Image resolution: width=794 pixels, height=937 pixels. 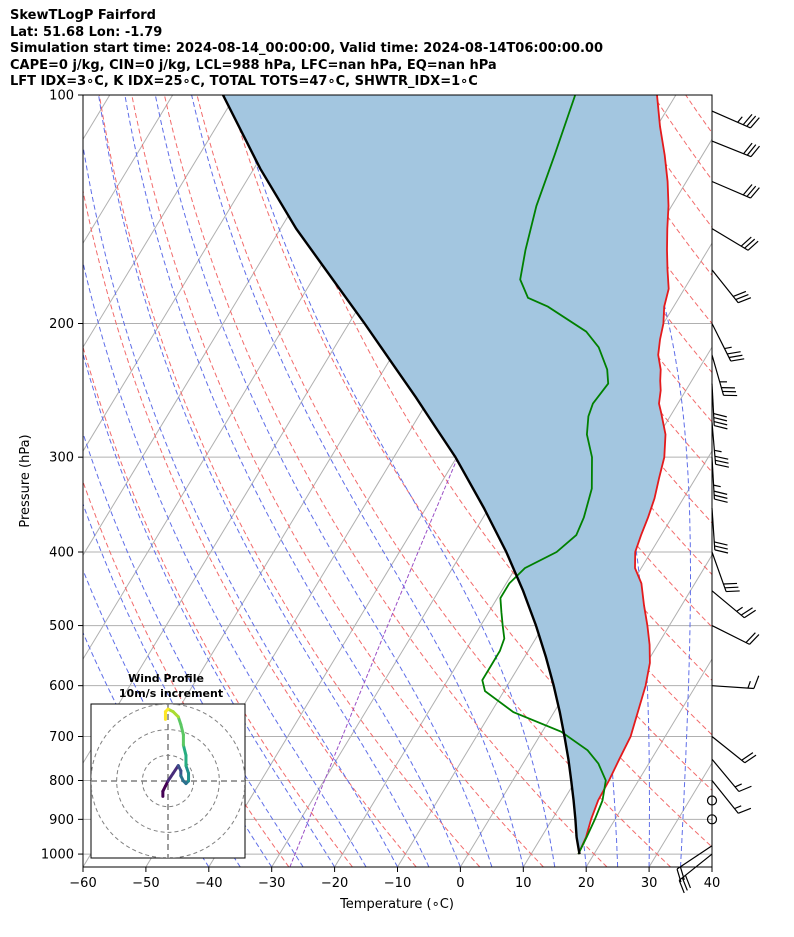 What do you see at coordinates (649, 186) in the screenshot?
I see `dry-adiabat` at bounding box center [649, 186].